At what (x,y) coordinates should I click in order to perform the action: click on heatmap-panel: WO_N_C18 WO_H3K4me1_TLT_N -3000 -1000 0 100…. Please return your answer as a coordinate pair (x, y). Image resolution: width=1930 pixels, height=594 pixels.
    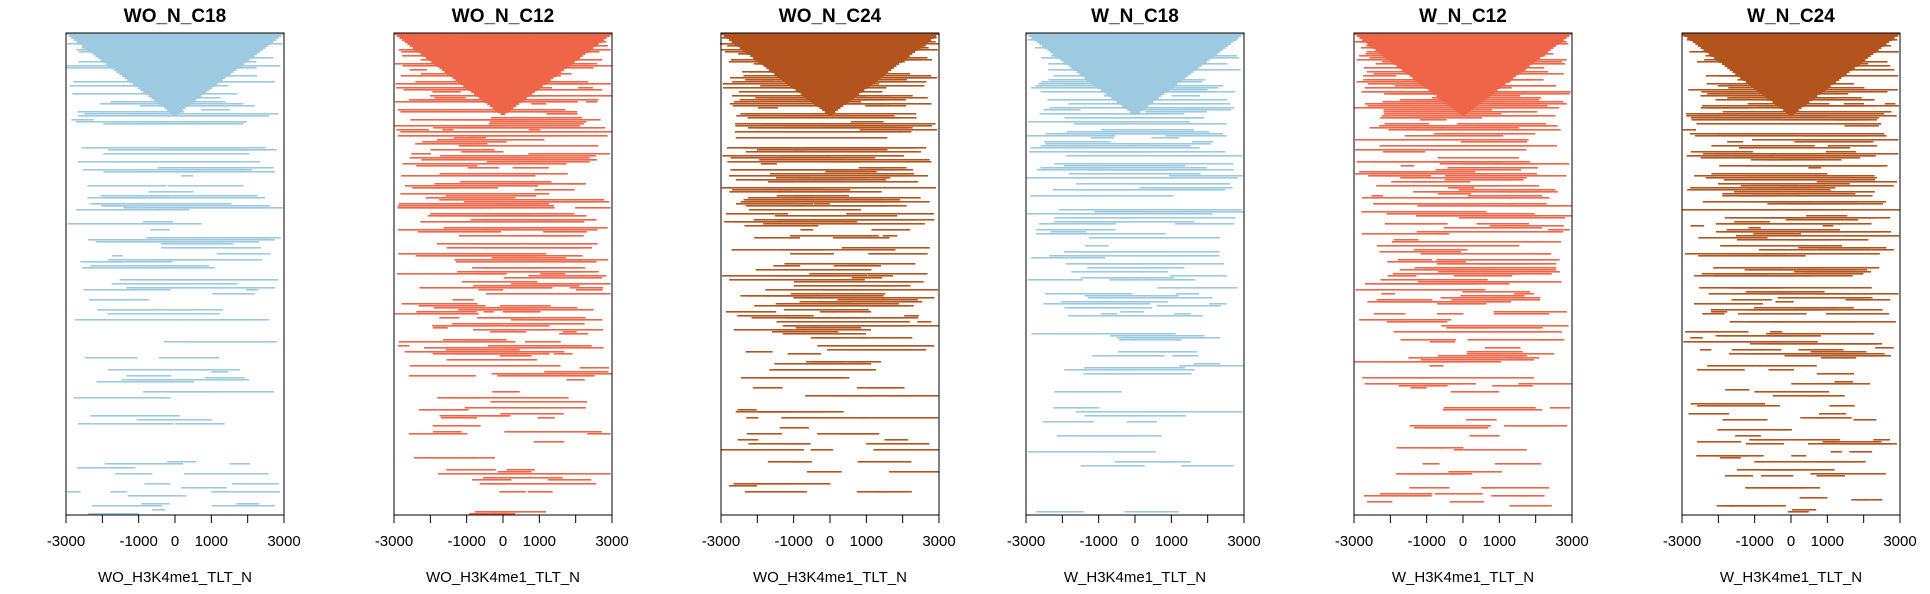
    Looking at the image, I should click on (174, 296).